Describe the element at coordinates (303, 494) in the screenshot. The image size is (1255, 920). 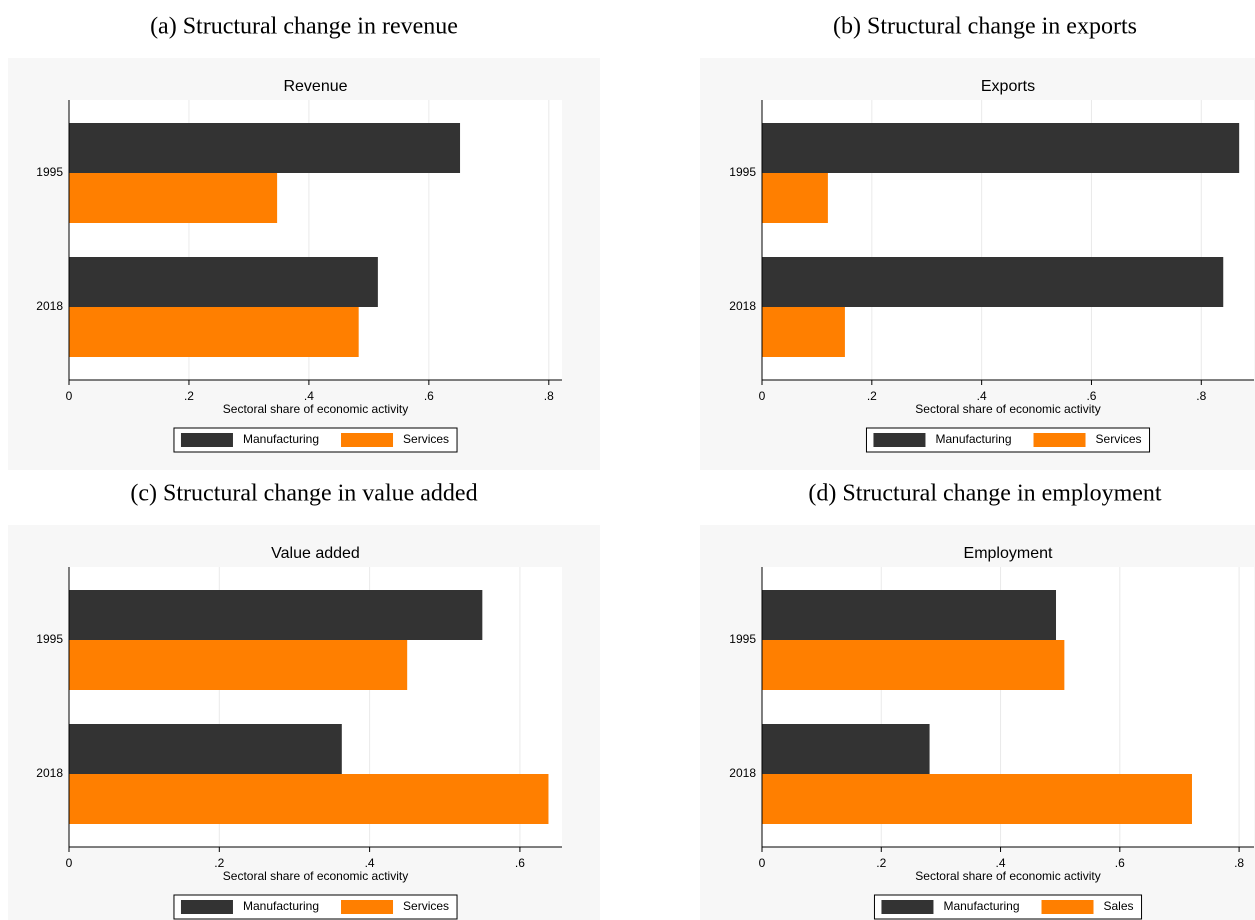
I see `caption: (c) Structural change in value added` at that location.